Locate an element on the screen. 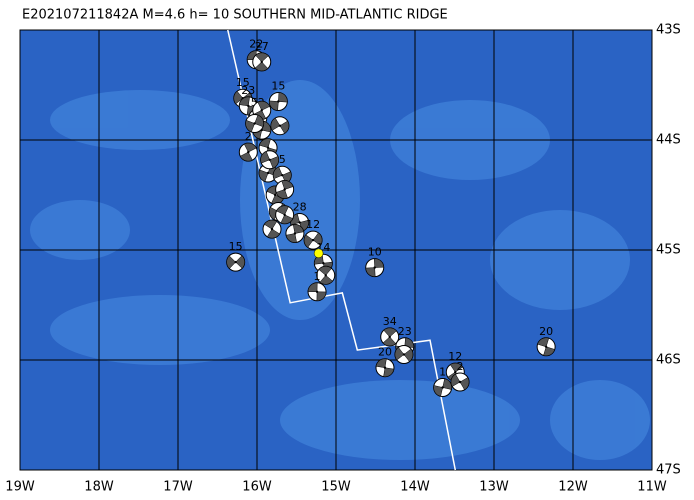 The image size is (694, 500). depth-label: 22 is located at coordinates (256, 44).